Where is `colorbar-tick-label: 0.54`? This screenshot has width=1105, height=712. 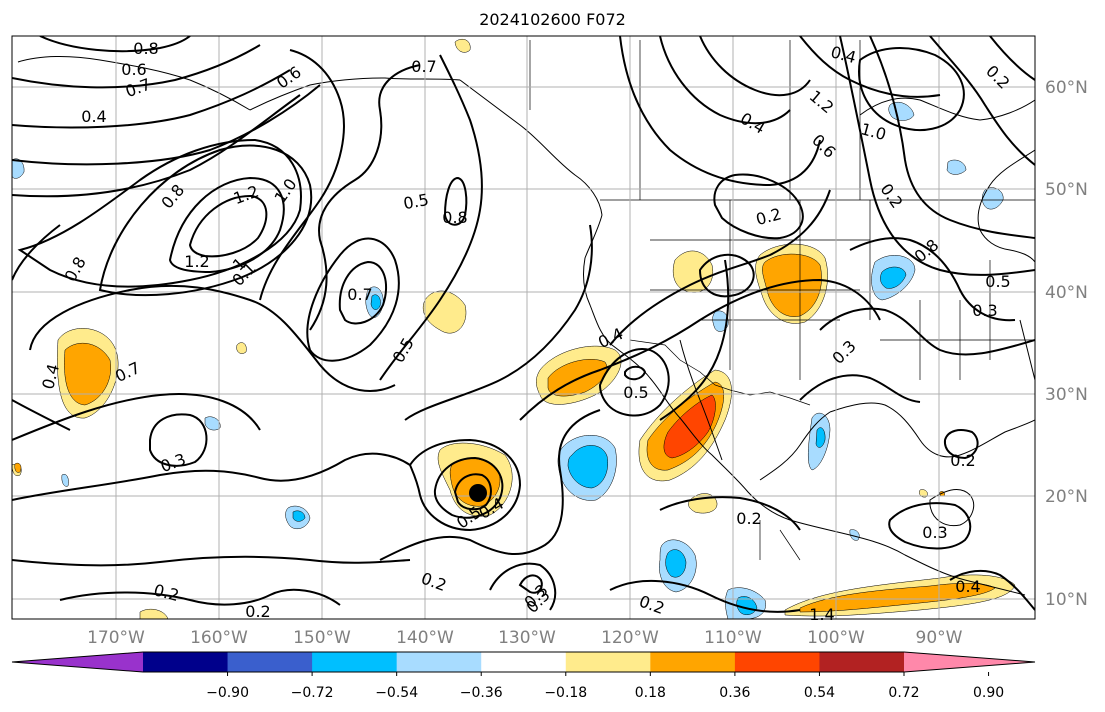 colorbar-tick-label: 0.54 is located at coordinates (819, 693).